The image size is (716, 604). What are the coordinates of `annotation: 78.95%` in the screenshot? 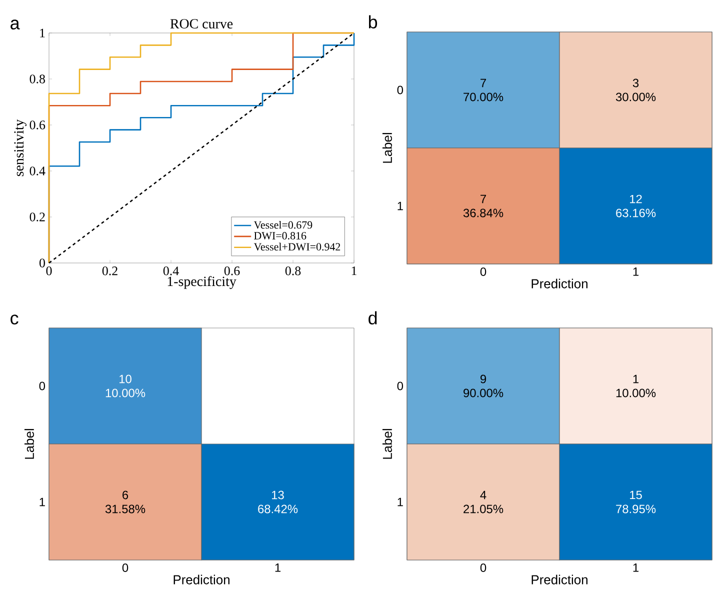 It's located at (636, 509).